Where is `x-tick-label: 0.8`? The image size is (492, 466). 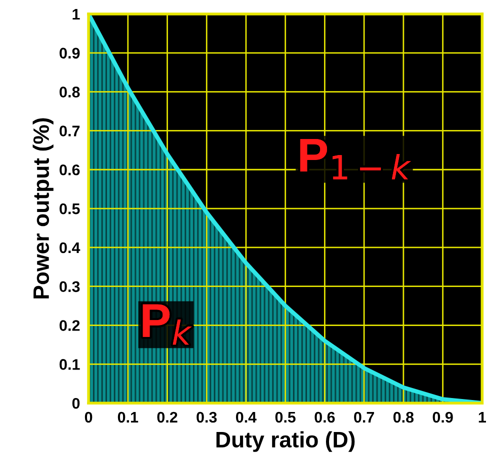
x-tick-label: 0.8 is located at coordinates (403, 417).